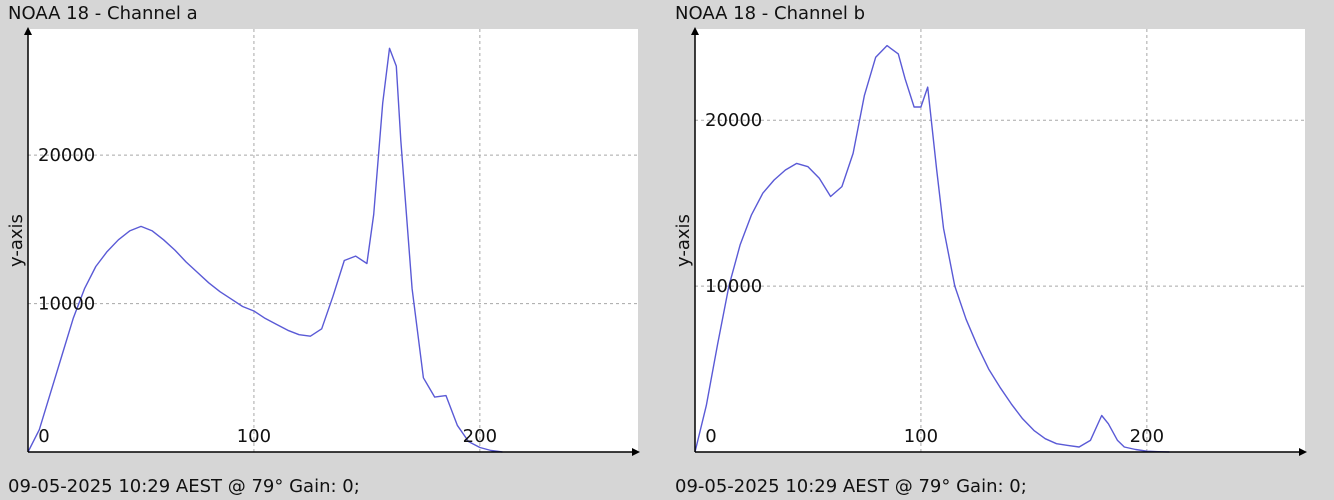 Image resolution: width=1334 pixels, height=500 pixels. Describe the element at coordinates (103, 13) in the screenshot. I see `chart-title: NOAA 18 - Channel a` at that location.